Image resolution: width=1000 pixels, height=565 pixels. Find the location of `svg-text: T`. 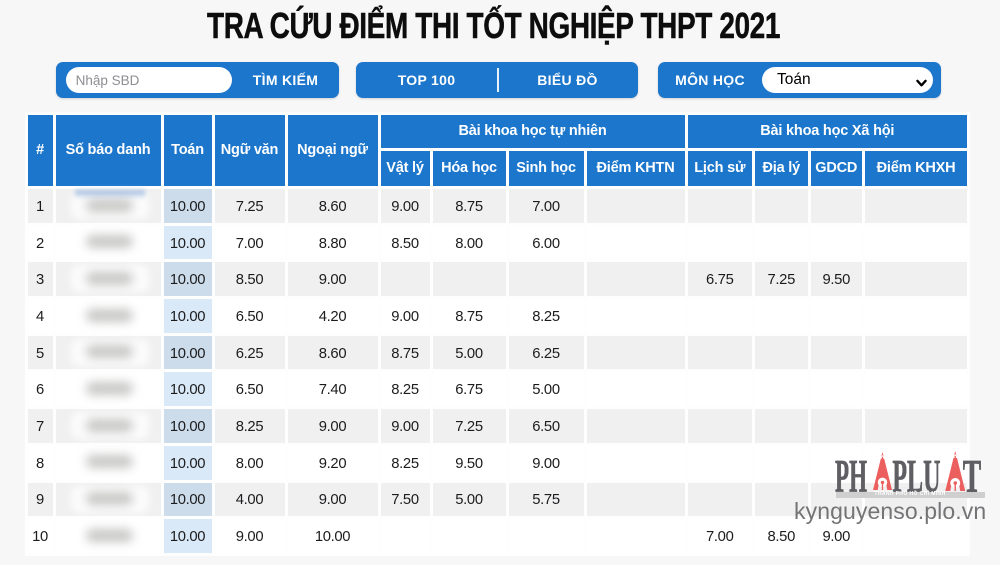

svg-text: T is located at coordinates (972, 472).